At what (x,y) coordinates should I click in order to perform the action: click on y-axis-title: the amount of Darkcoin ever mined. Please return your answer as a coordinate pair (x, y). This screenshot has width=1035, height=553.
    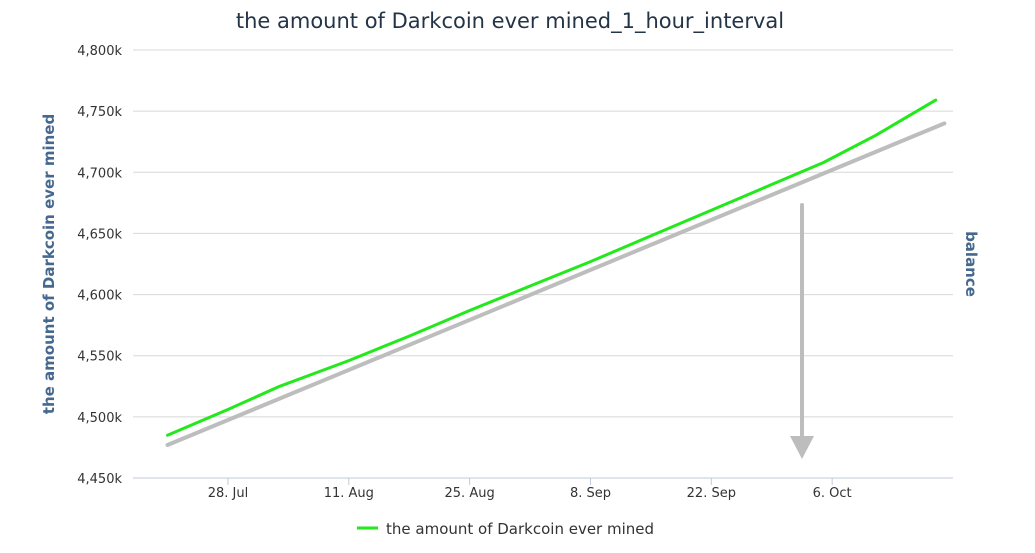
    Looking at the image, I should click on (49, 264).